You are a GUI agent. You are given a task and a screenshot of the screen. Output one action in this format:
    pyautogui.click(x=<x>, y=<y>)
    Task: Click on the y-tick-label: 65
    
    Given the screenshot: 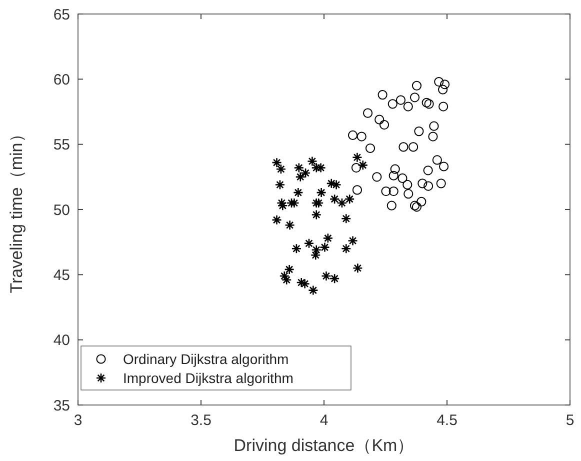 What is the action you would take?
    pyautogui.click(x=61, y=15)
    